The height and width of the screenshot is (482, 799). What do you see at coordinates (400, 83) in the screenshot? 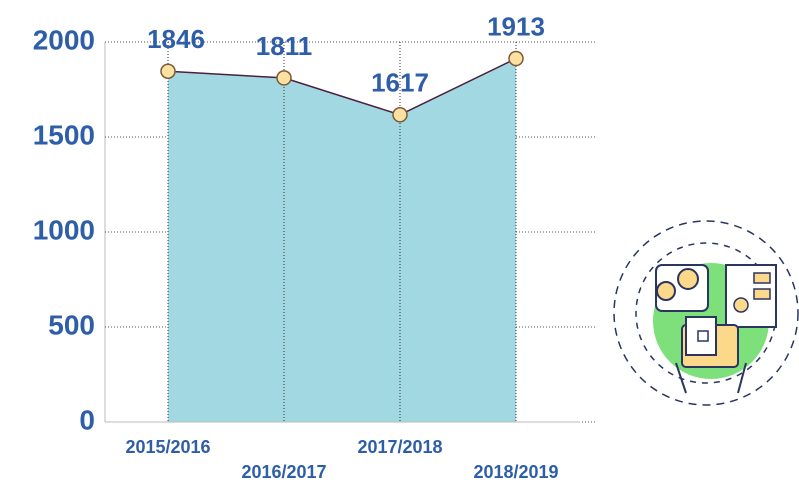
I see `value-label: 1617` at bounding box center [400, 83].